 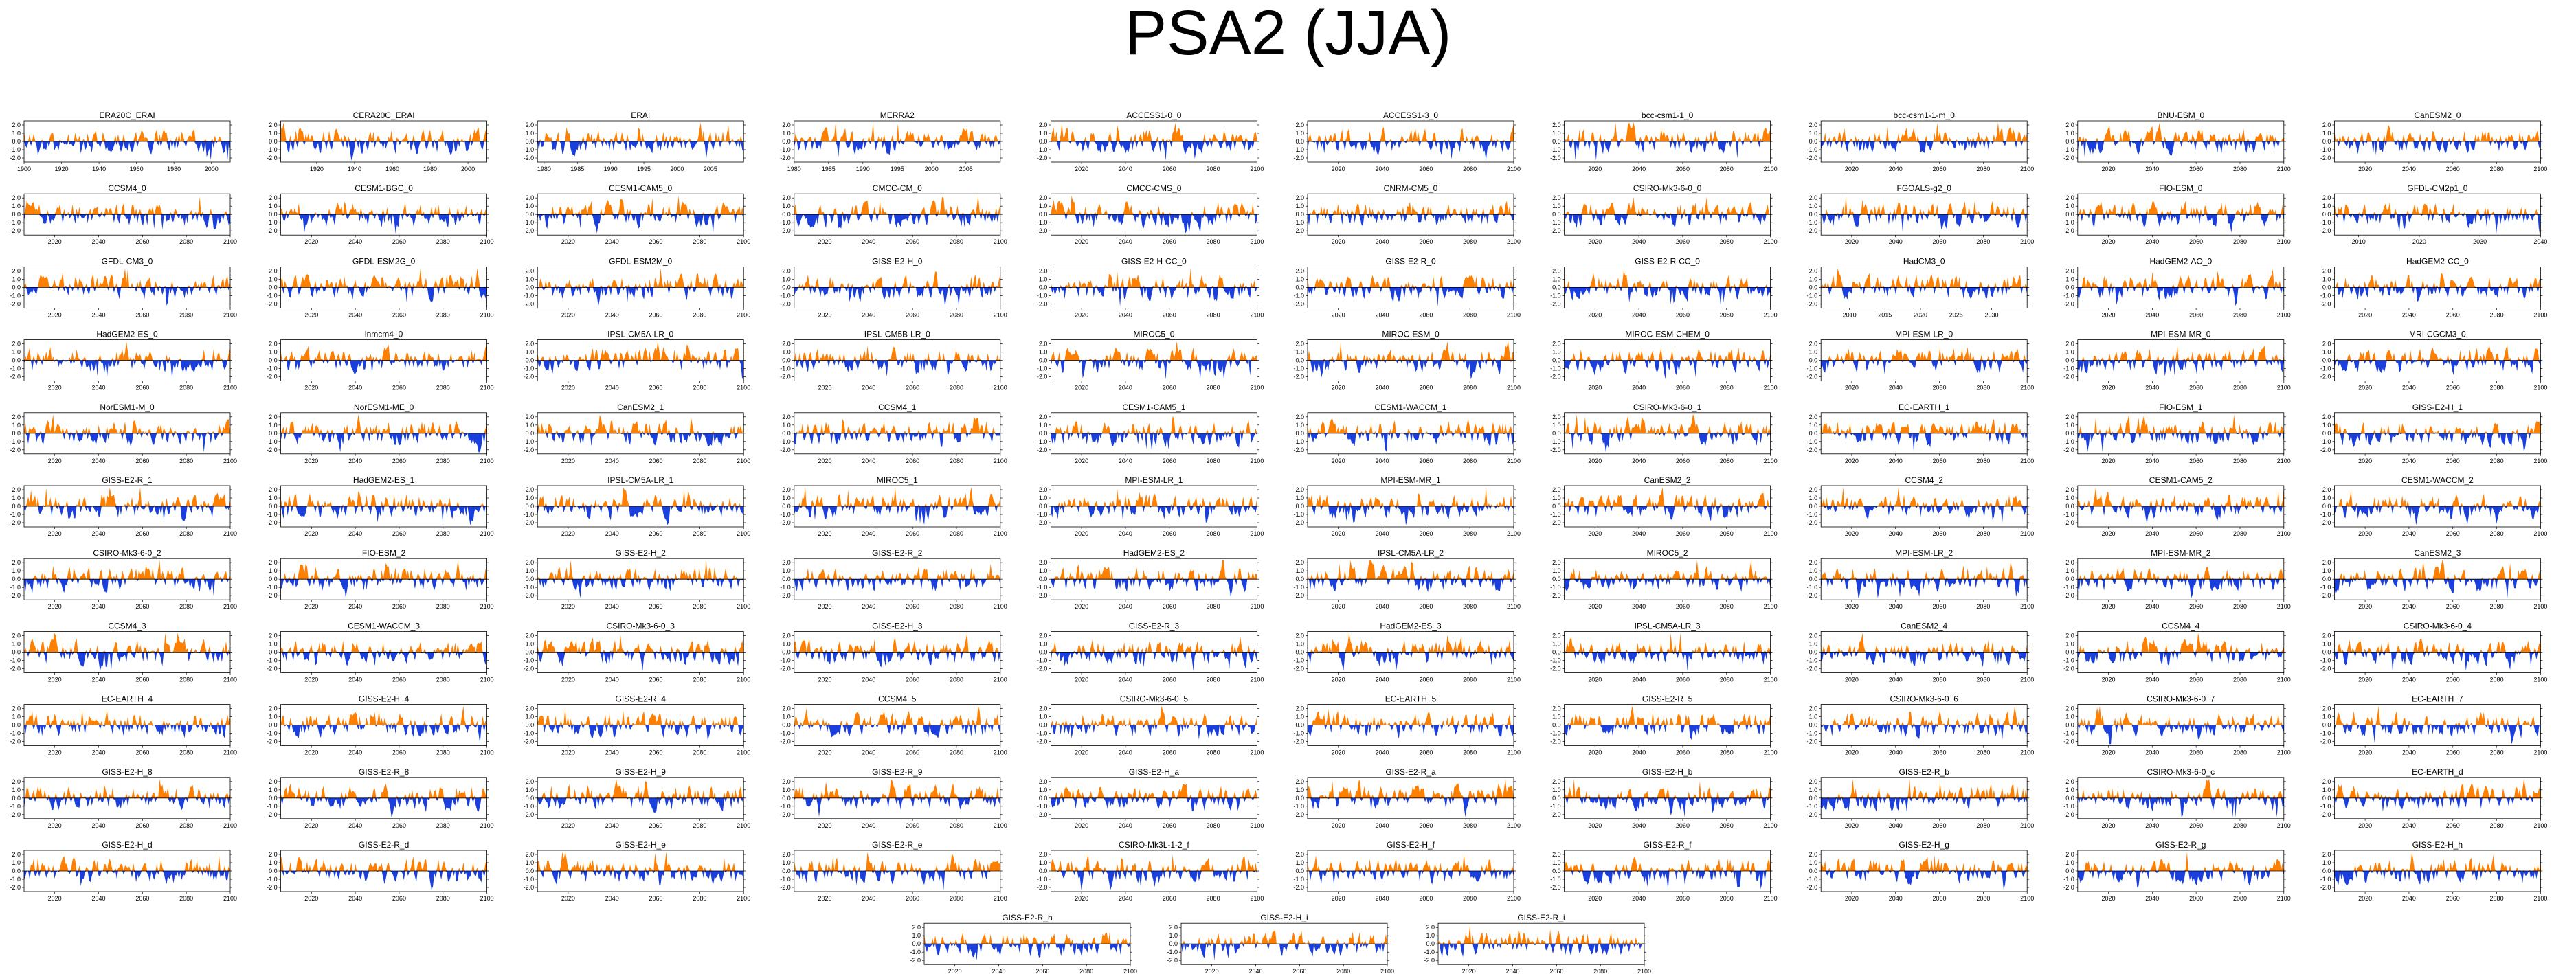 I want to click on panel-title: GISS-E2-H_4, so click(x=384, y=699).